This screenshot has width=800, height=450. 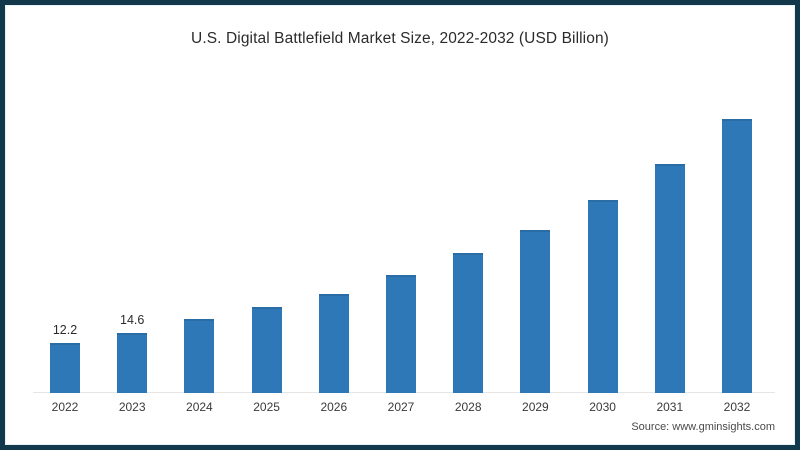 What do you see at coordinates (199, 407) in the screenshot?
I see `x-tick-label-2024: 2024` at bounding box center [199, 407].